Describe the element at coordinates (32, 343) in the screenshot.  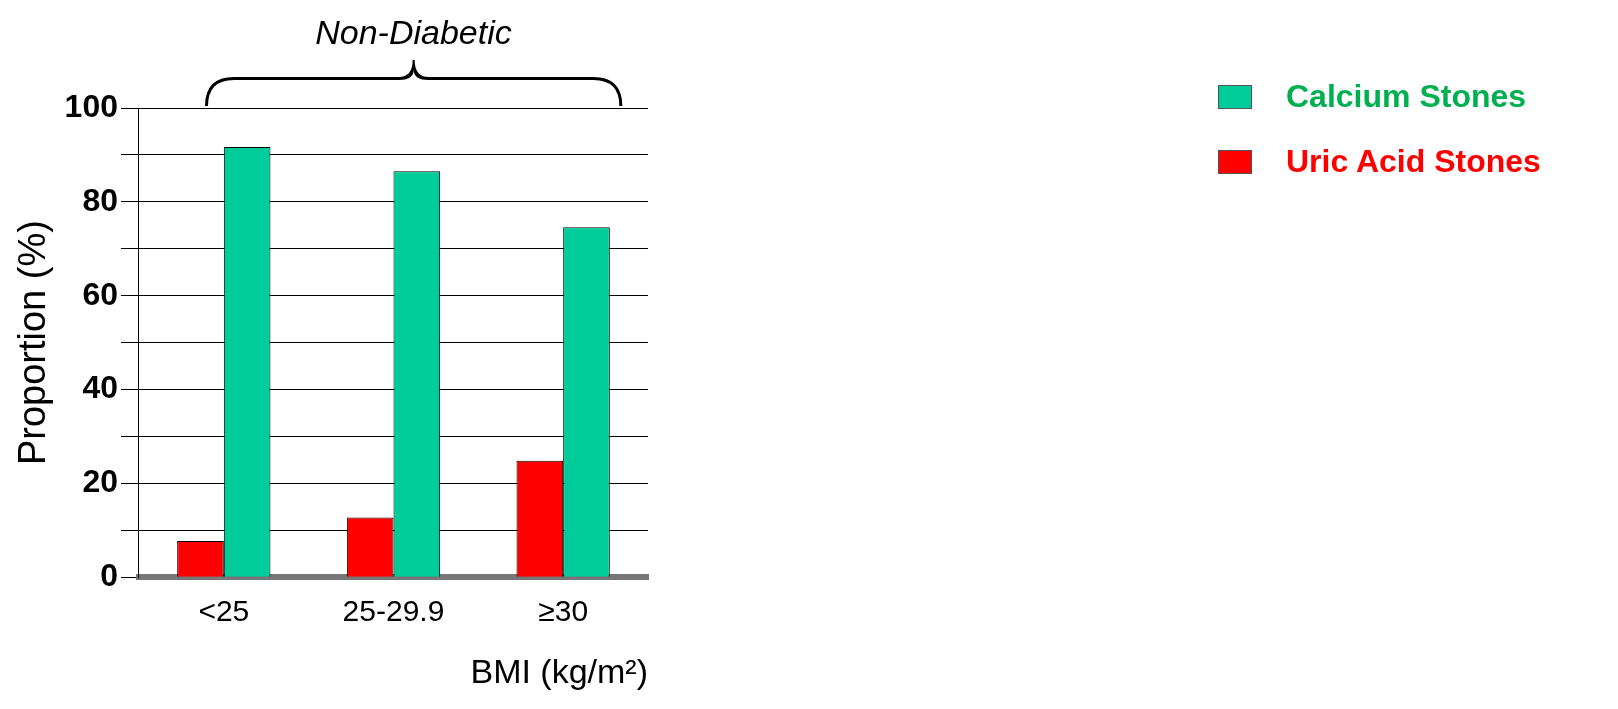
I see `y-axis-title: Proportion (%)` at that location.